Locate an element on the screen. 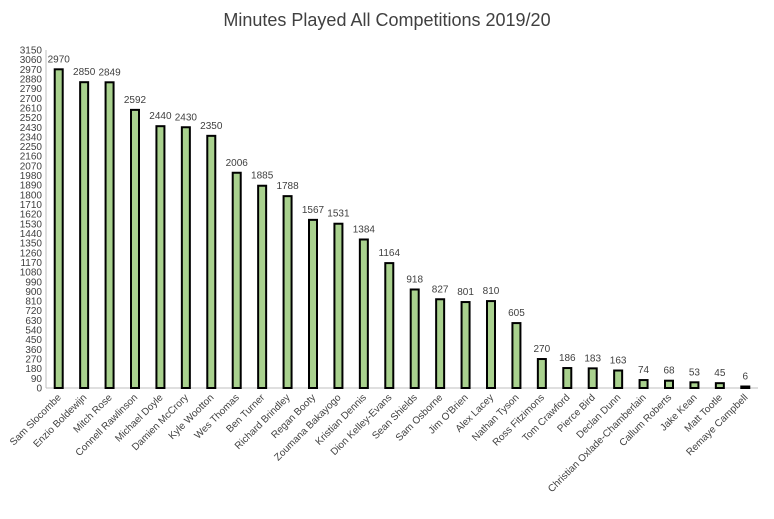 The width and height of the screenshot is (774, 519). y-tick-label: 1260 is located at coordinates (31, 253).